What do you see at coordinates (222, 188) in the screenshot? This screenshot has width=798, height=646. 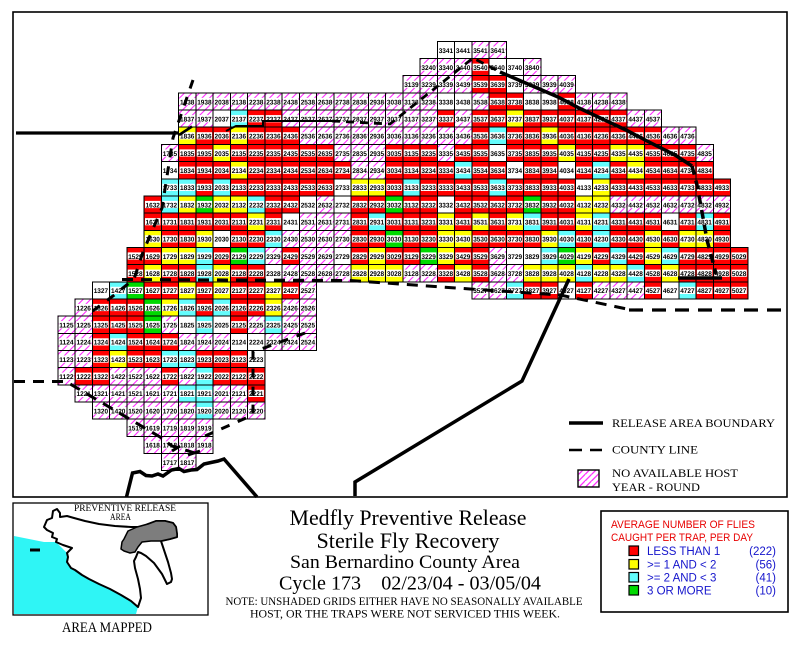 I see `svg-text: 2033` at bounding box center [222, 188].